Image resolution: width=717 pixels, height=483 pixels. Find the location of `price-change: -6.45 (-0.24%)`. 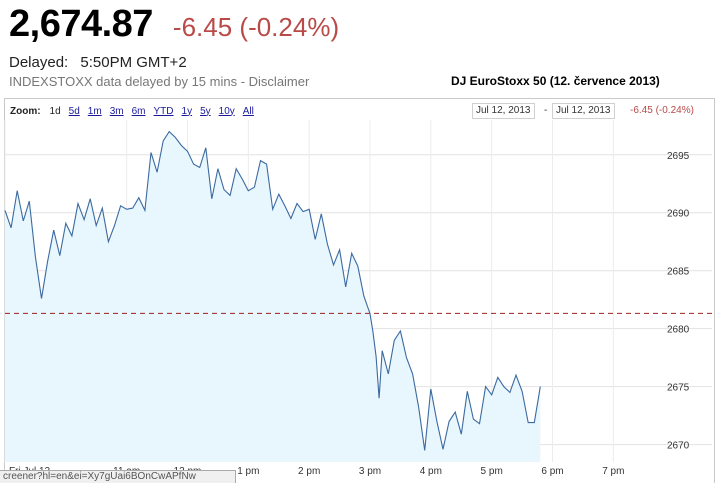

price-change: -6.45 (-0.24%) is located at coordinates (256, 27).